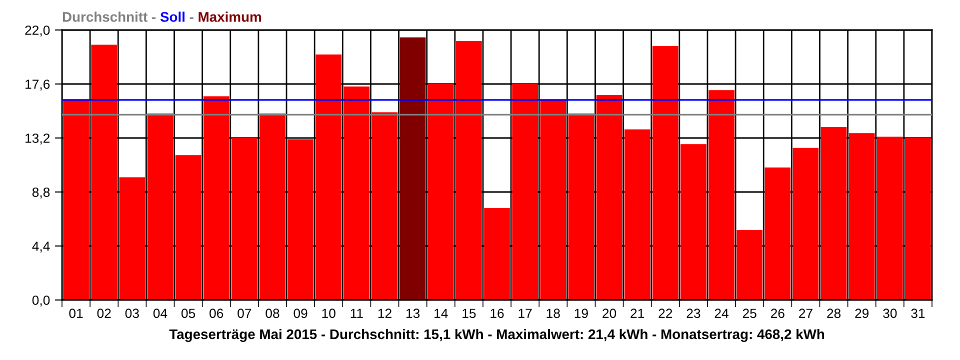  Describe the element at coordinates (862, 313) in the screenshot. I see `x-tick-label: 29` at that location.